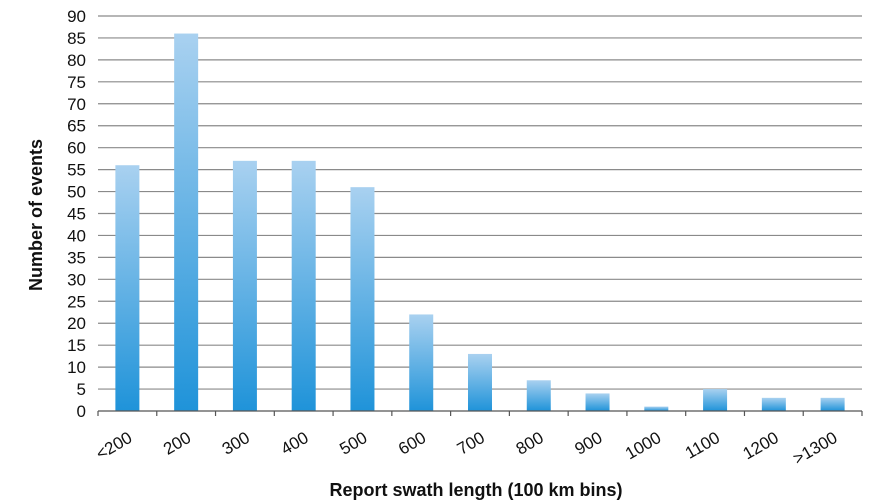 Image resolution: width=895 pixels, height=504 pixels. Describe the element at coordinates (588, 443) in the screenshot. I see `x-tick-label: 900` at that location.